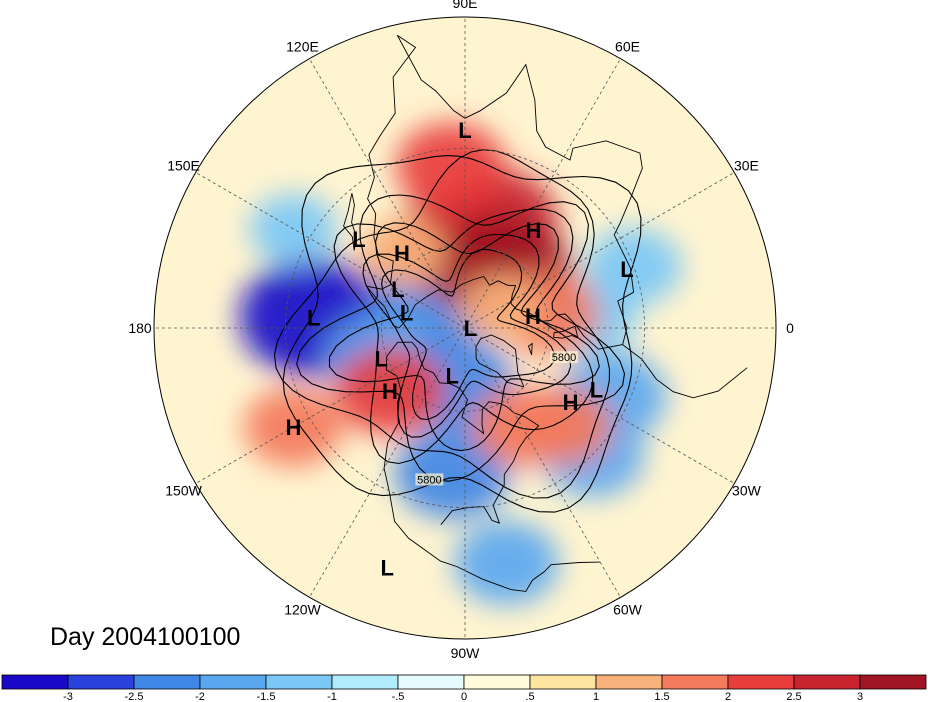 The image size is (928, 702). I want to click on colorbar-label: 2, so click(728, 696).